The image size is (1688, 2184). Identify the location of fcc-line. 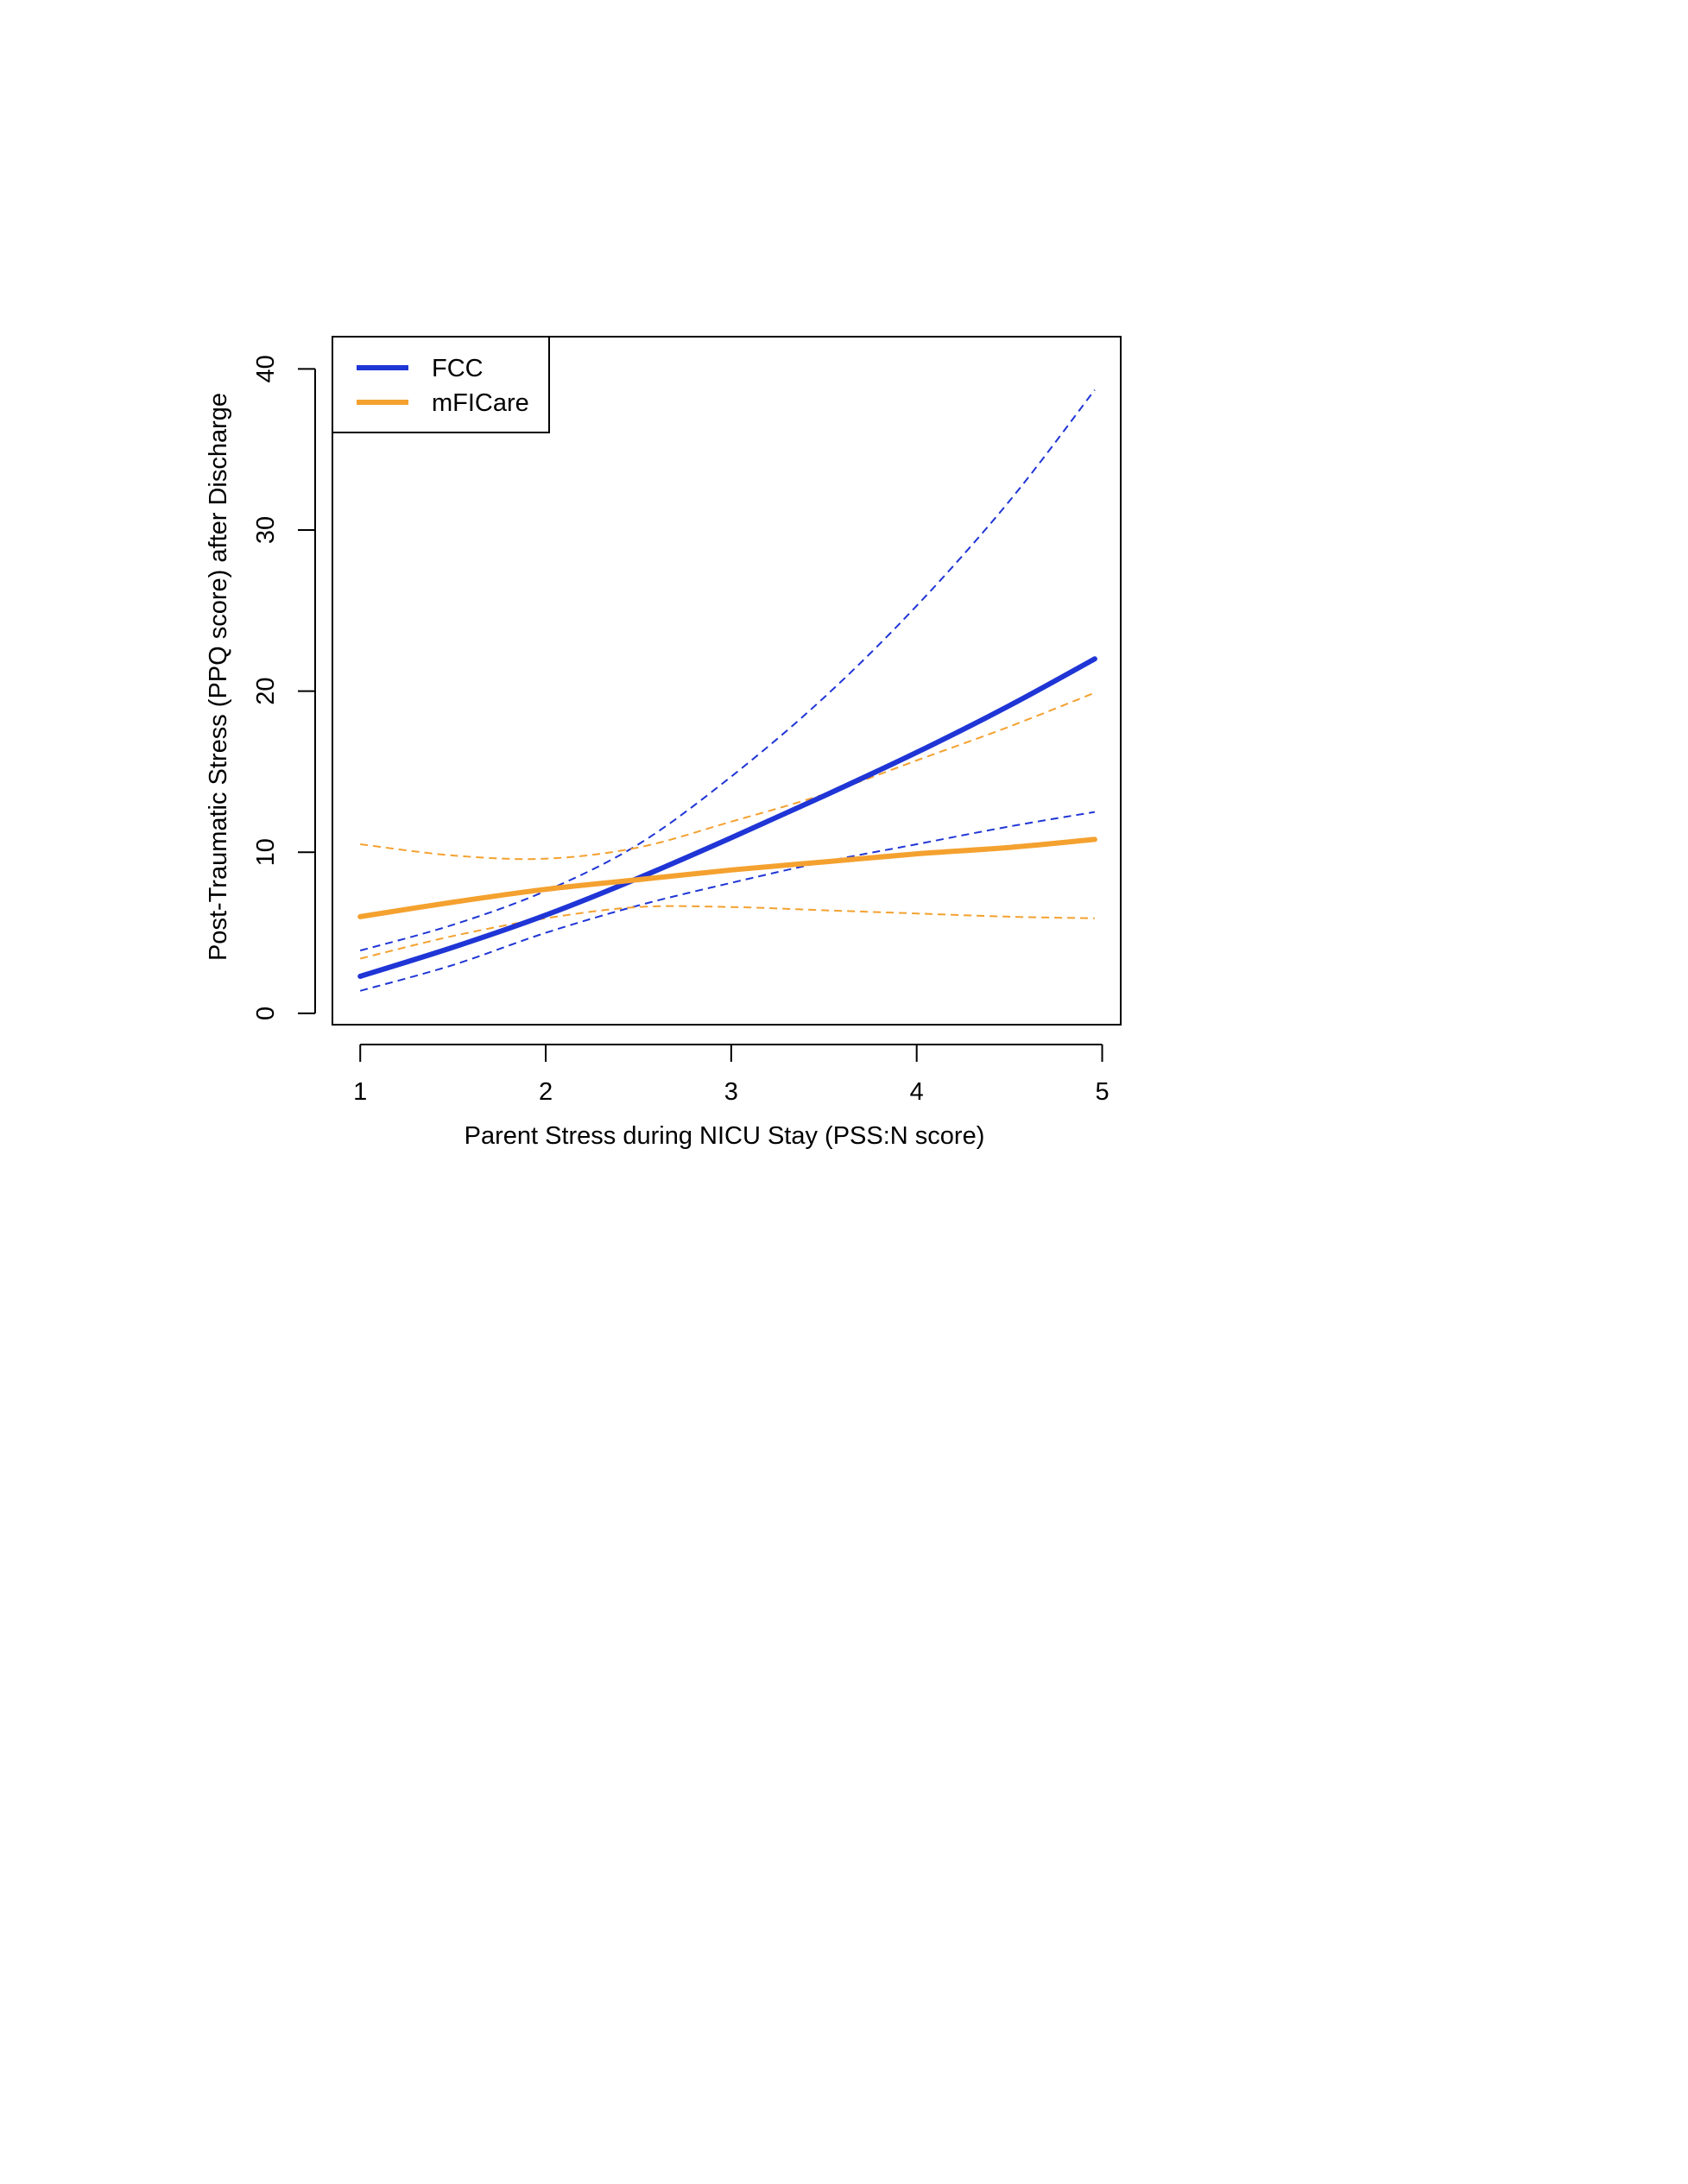
(727, 817).